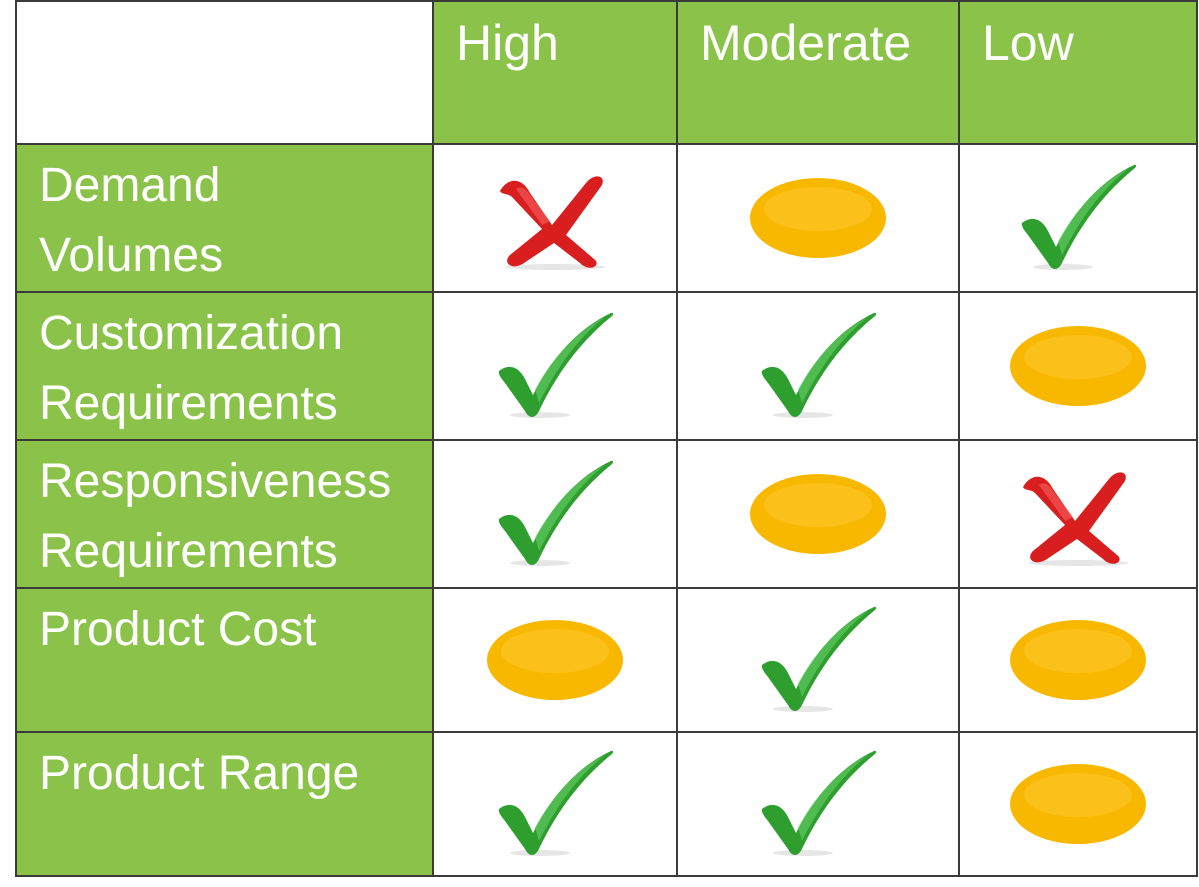 Image resolution: width=1199 pixels, height=887 pixels. I want to click on row-label-line1: Demand, so click(130, 185).